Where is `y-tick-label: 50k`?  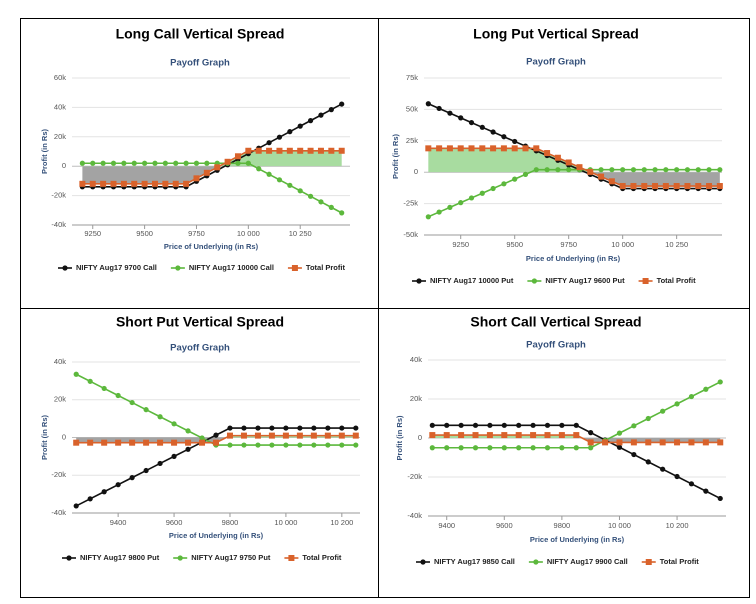
y-tick-label: 50k is located at coordinates (412, 108).